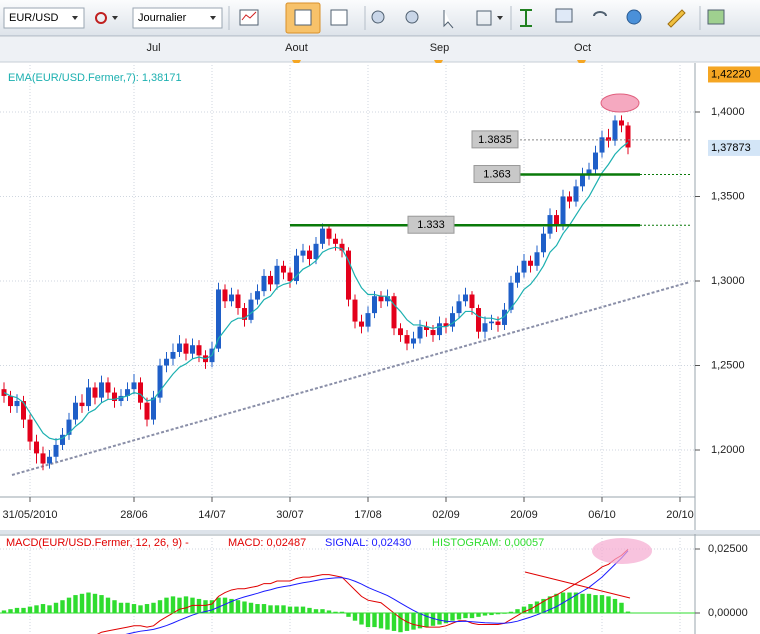 The height and width of the screenshot is (634, 760). What do you see at coordinates (676, 18) in the screenshot?
I see `icon-ruler` at bounding box center [676, 18].